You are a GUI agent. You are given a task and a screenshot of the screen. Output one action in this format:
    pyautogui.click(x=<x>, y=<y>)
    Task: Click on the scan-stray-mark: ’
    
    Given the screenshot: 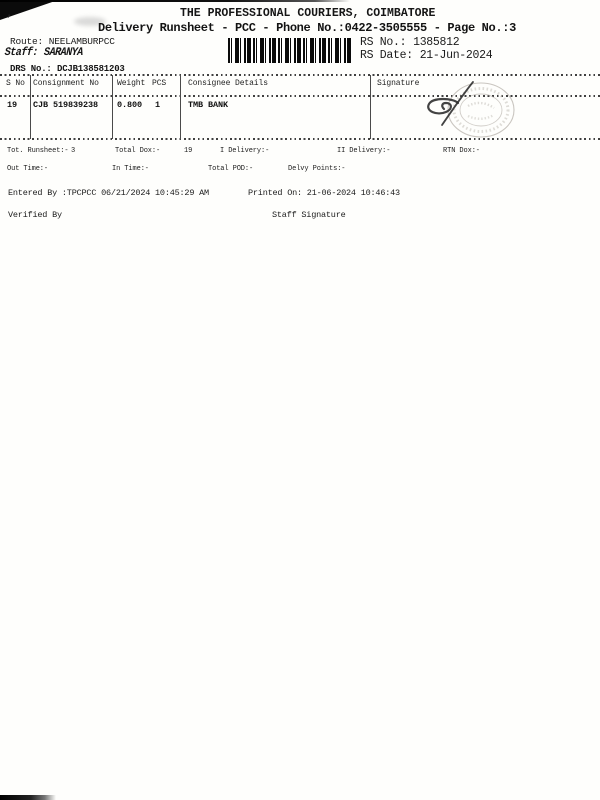 What is the action you would take?
    pyautogui.click(x=9, y=20)
    